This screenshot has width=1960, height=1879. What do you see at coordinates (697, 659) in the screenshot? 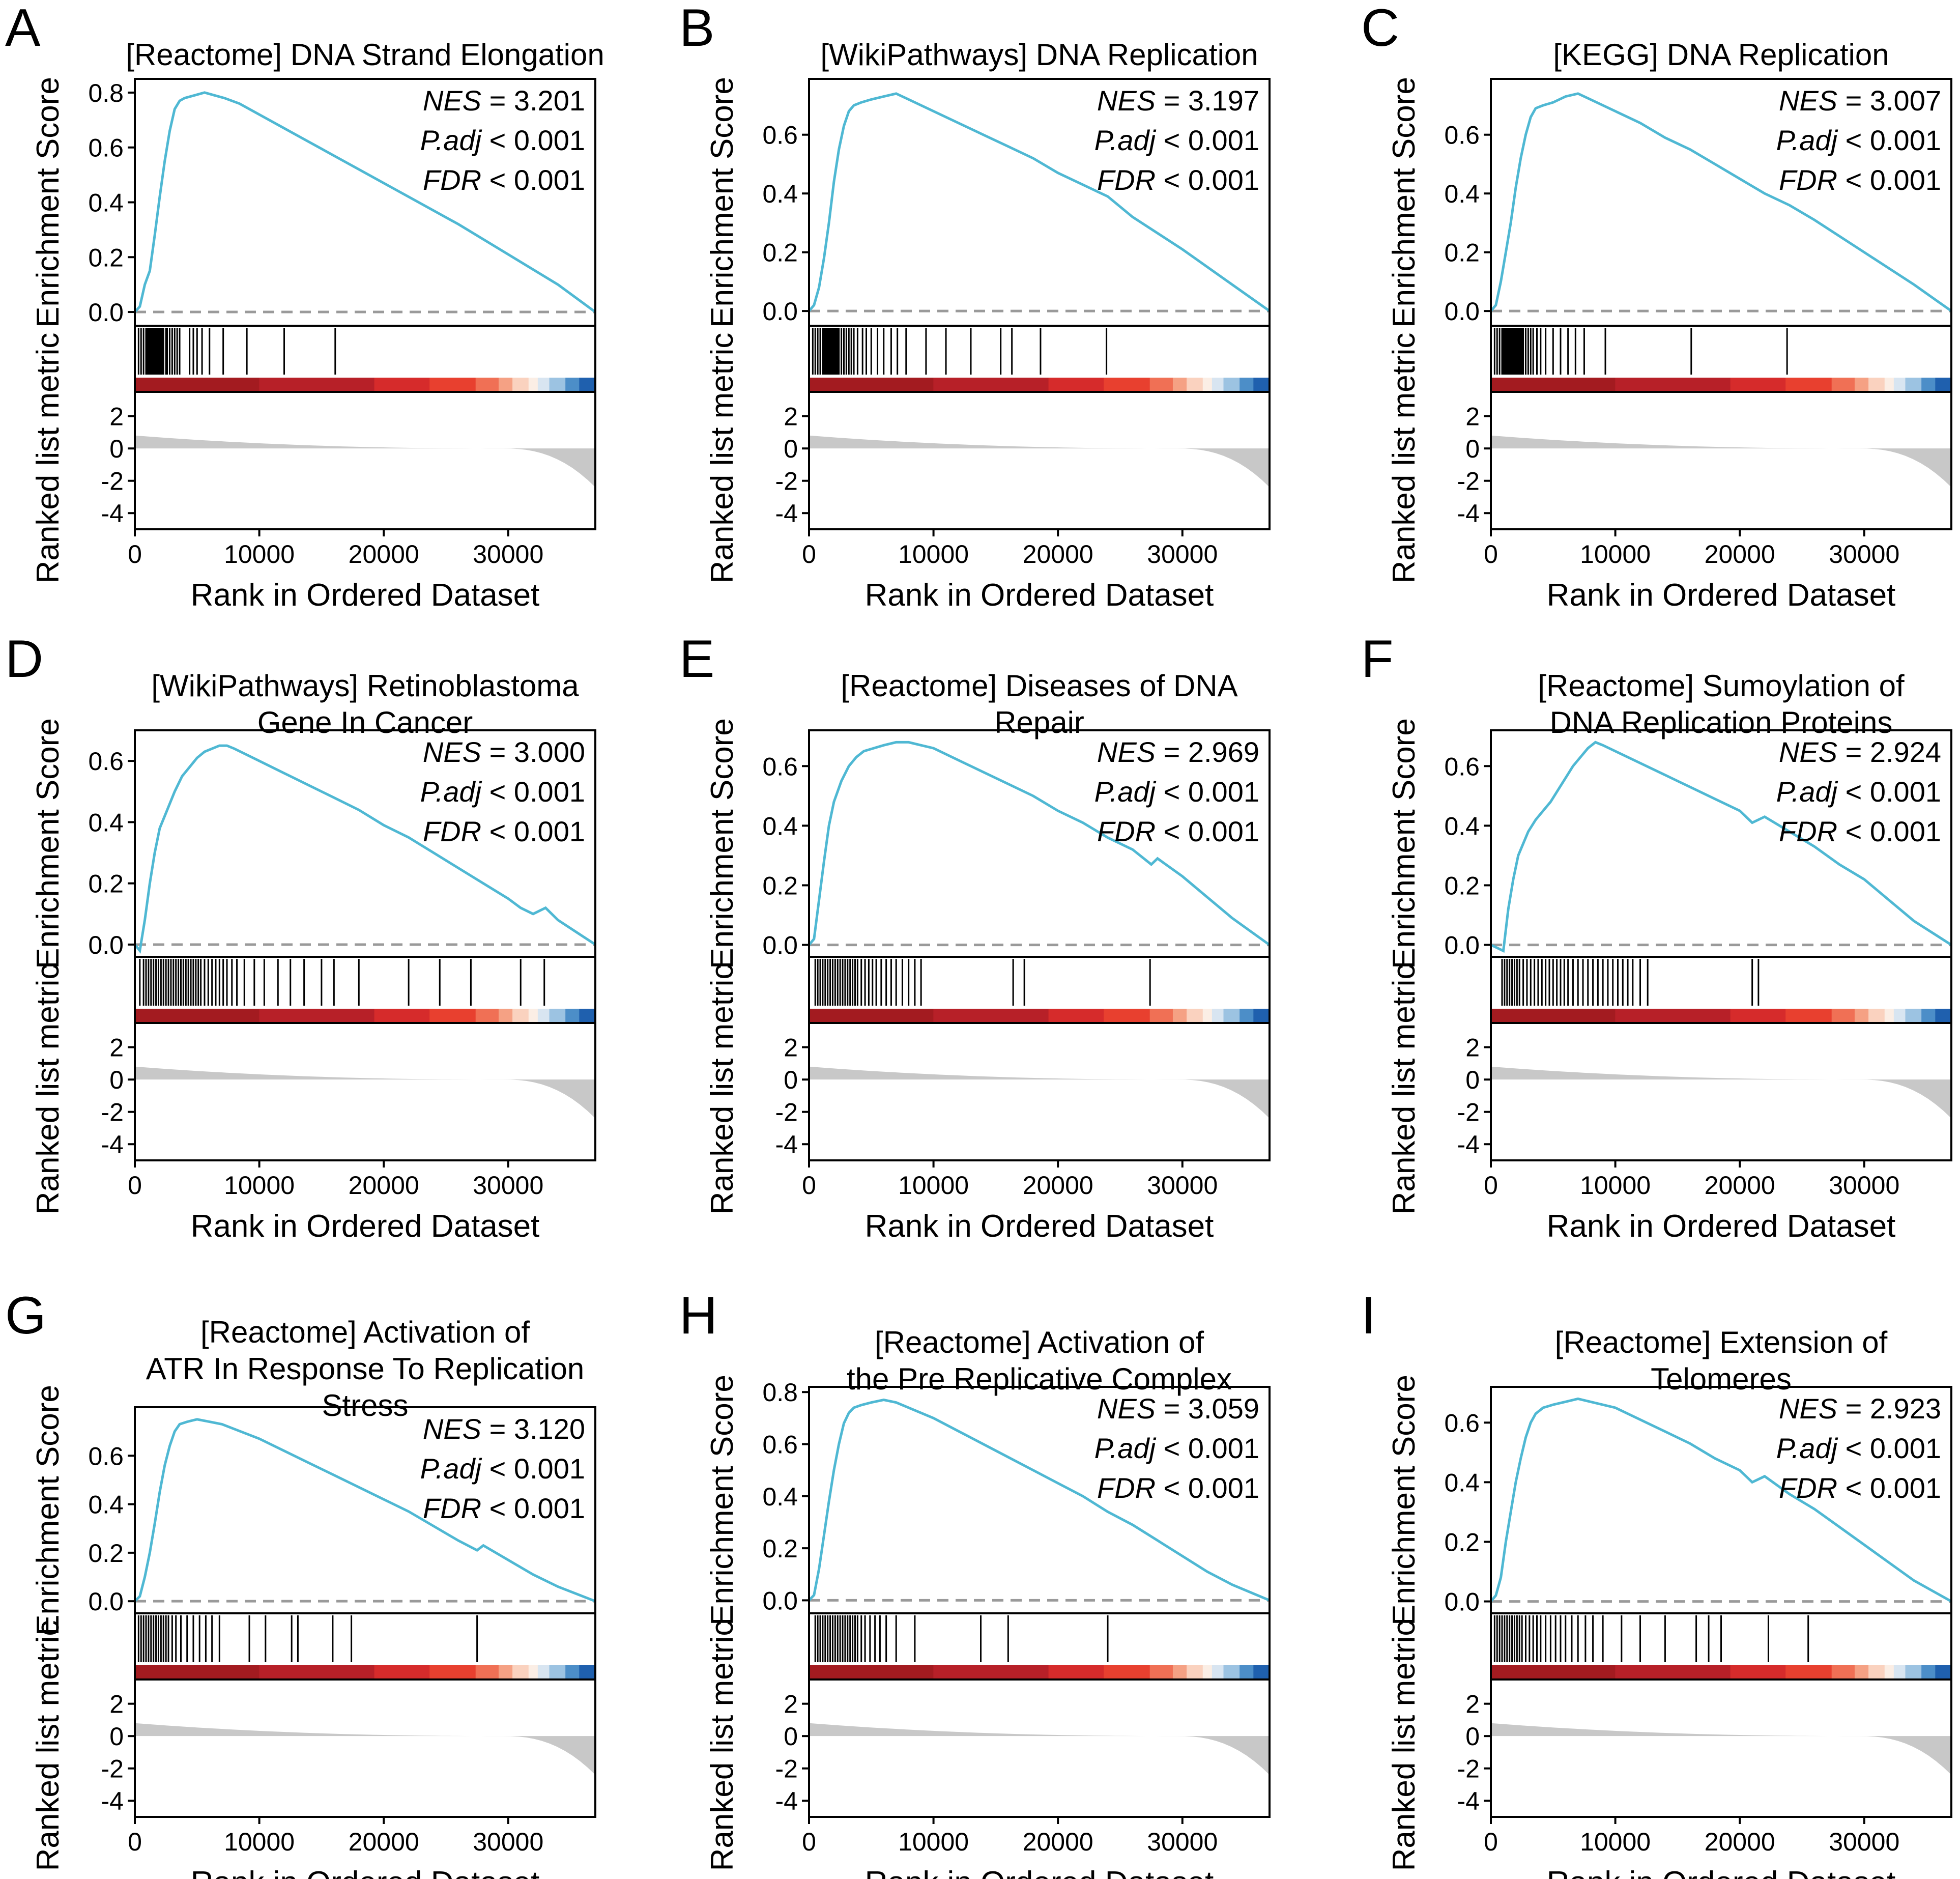
I see `panel-letter: E` at bounding box center [697, 659].